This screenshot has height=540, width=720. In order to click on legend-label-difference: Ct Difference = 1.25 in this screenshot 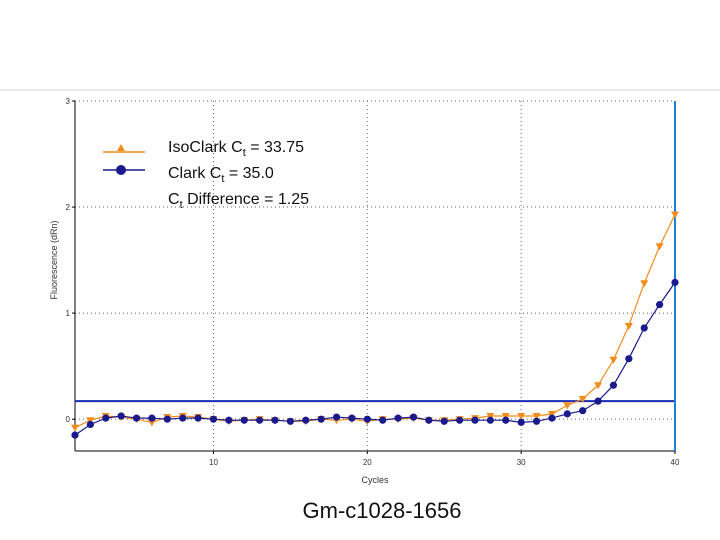, I will do `click(238, 201)`.